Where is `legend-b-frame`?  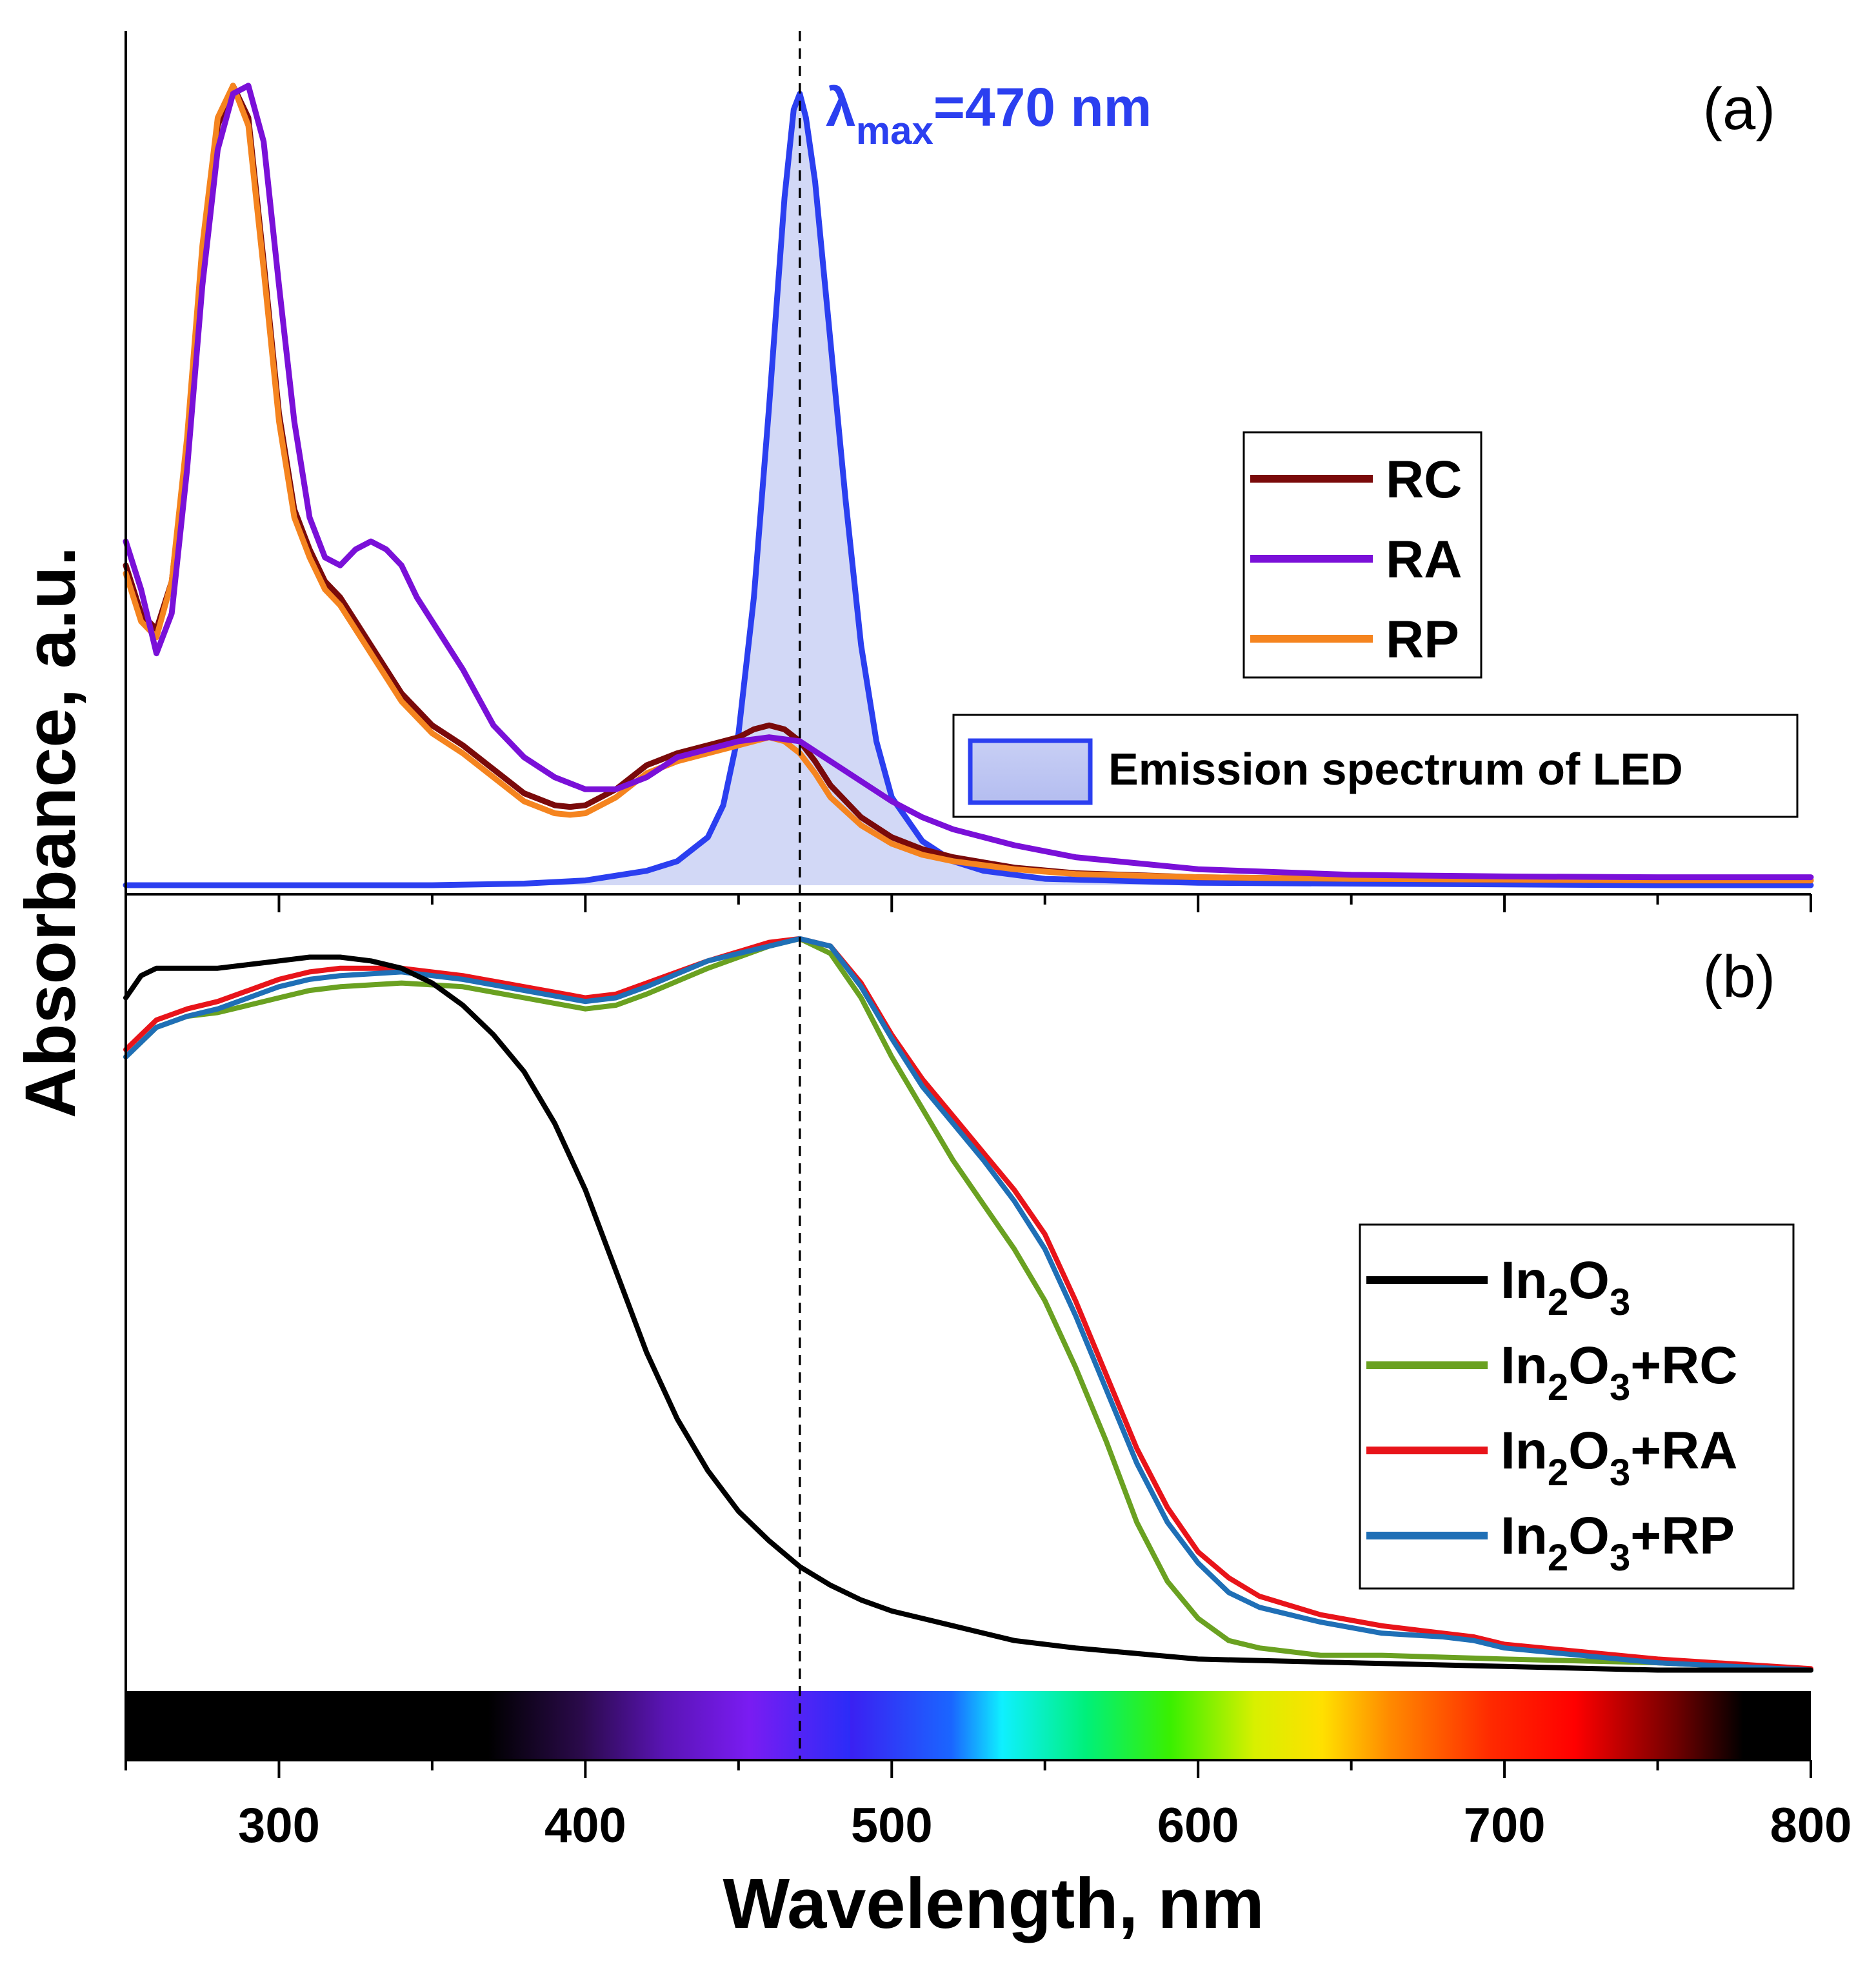 legend-b-frame is located at coordinates (1577, 1406).